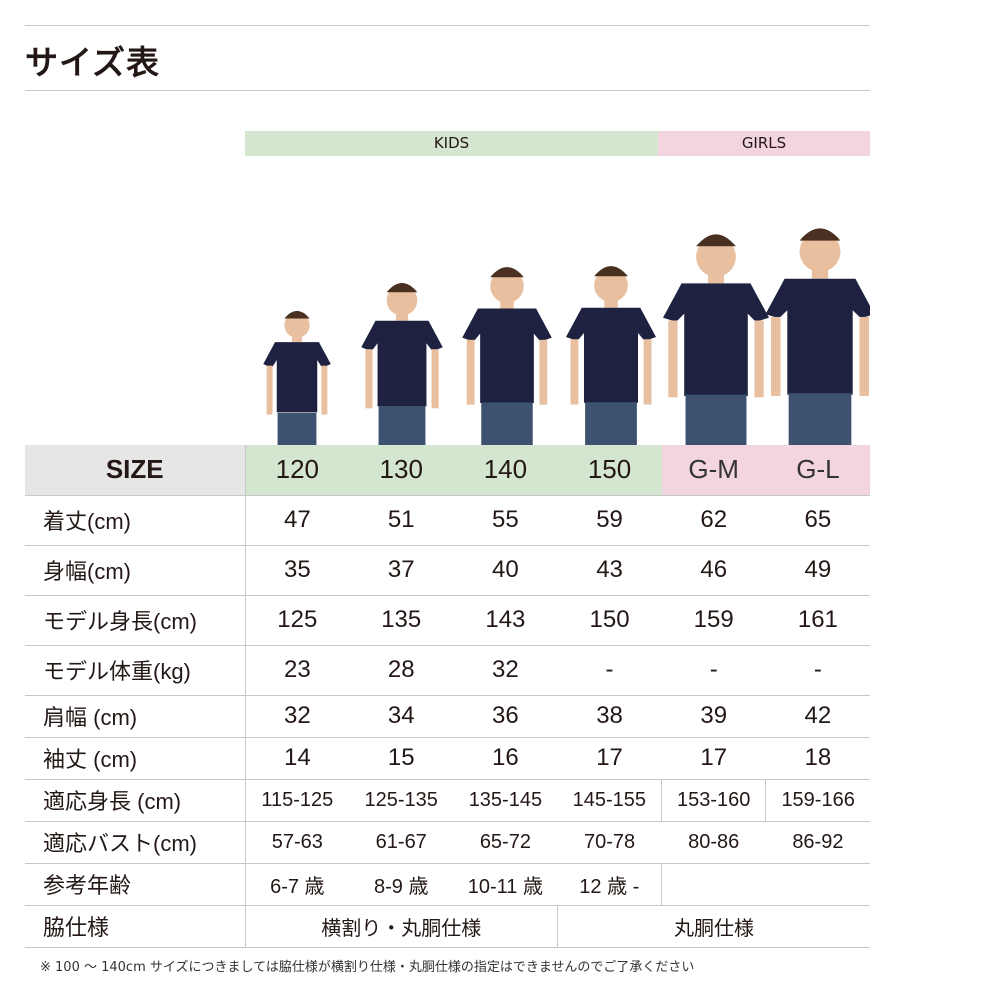 Image resolution: width=1000 pixels, height=1000 pixels. Describe the element at coordinates (505, 520) in the screenshot. I see `cell: 55` at that location.